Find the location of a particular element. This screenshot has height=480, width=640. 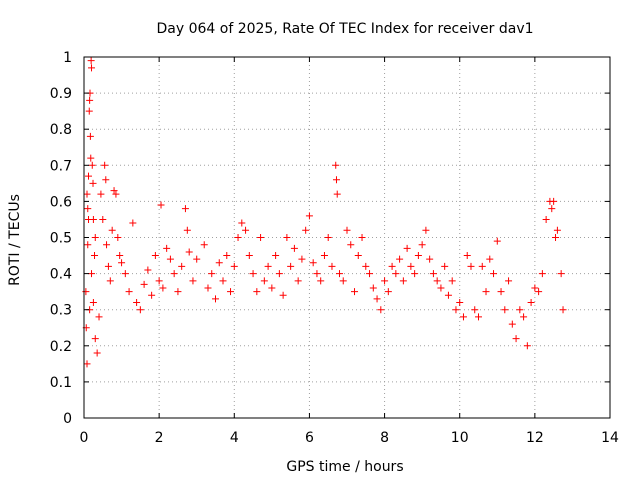

y-tick-label: 0 is located at coordinates (67, 419).